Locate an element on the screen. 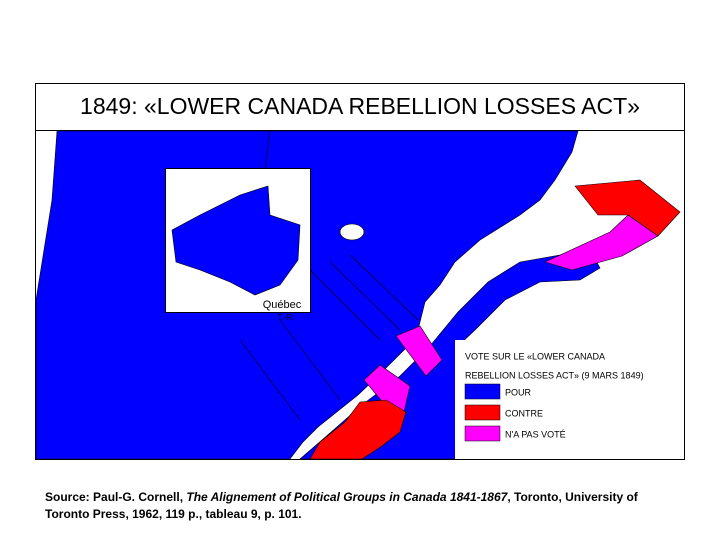 The image size is (720, 540). inset-region is located at coordinates (236, 240).